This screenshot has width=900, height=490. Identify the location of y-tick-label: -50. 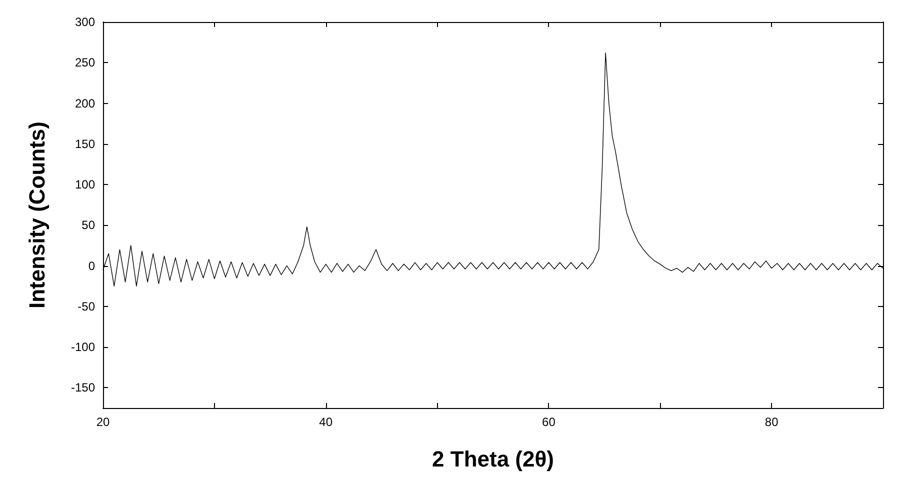
(87, 306).